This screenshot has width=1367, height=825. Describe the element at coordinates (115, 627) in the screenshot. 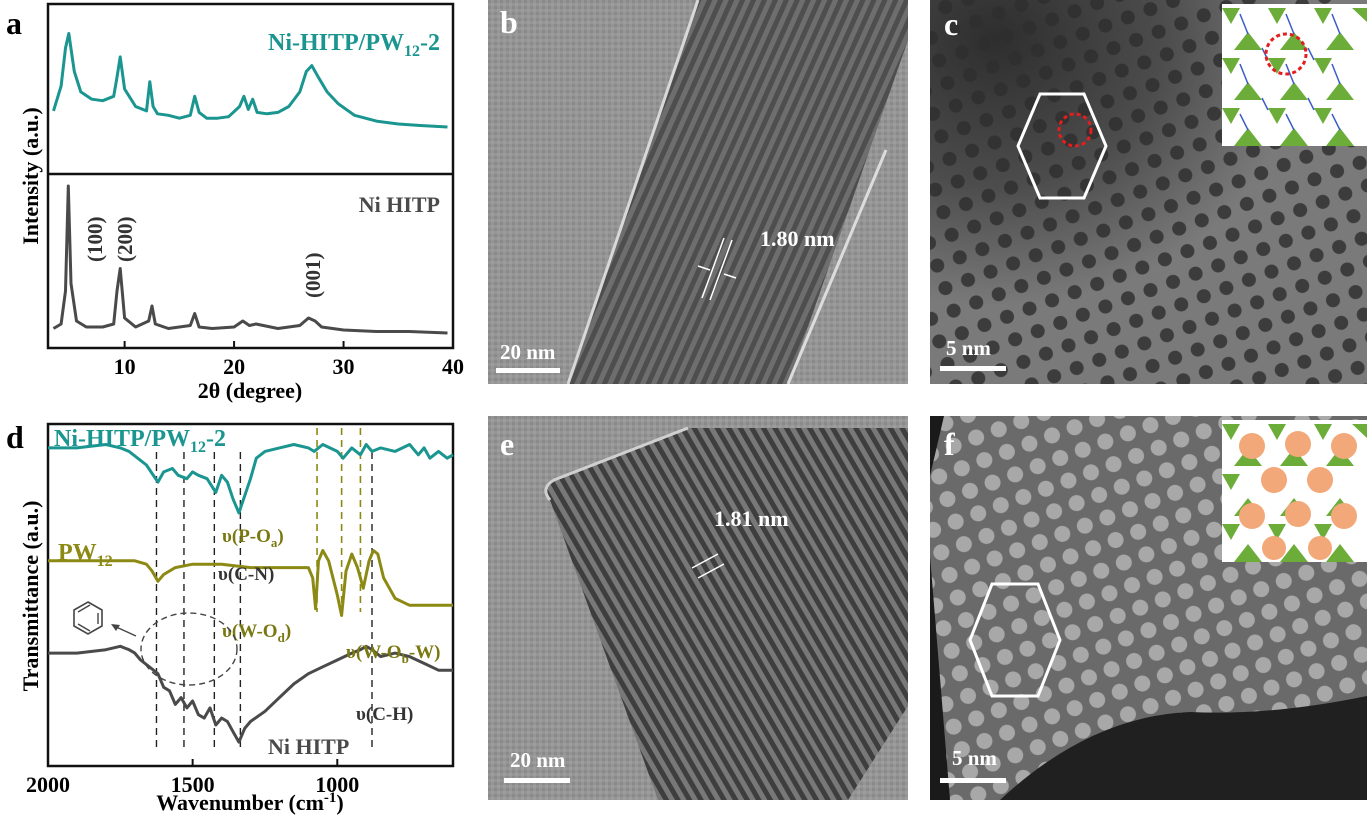

I see `arrow-head-icon` at that location.